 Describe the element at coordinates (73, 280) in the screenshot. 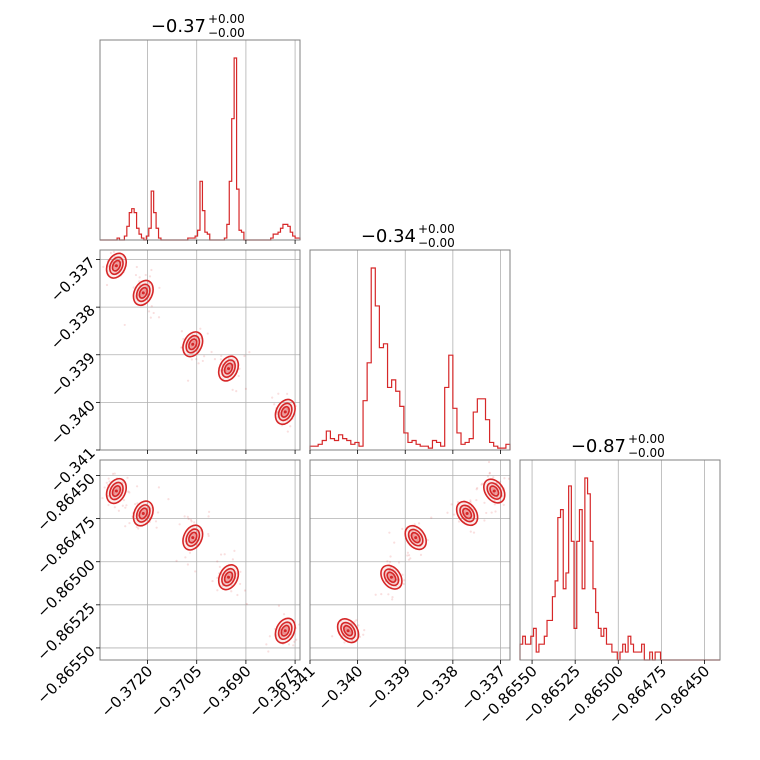

I see `y-tick-label-param2: −0.337` at that location.